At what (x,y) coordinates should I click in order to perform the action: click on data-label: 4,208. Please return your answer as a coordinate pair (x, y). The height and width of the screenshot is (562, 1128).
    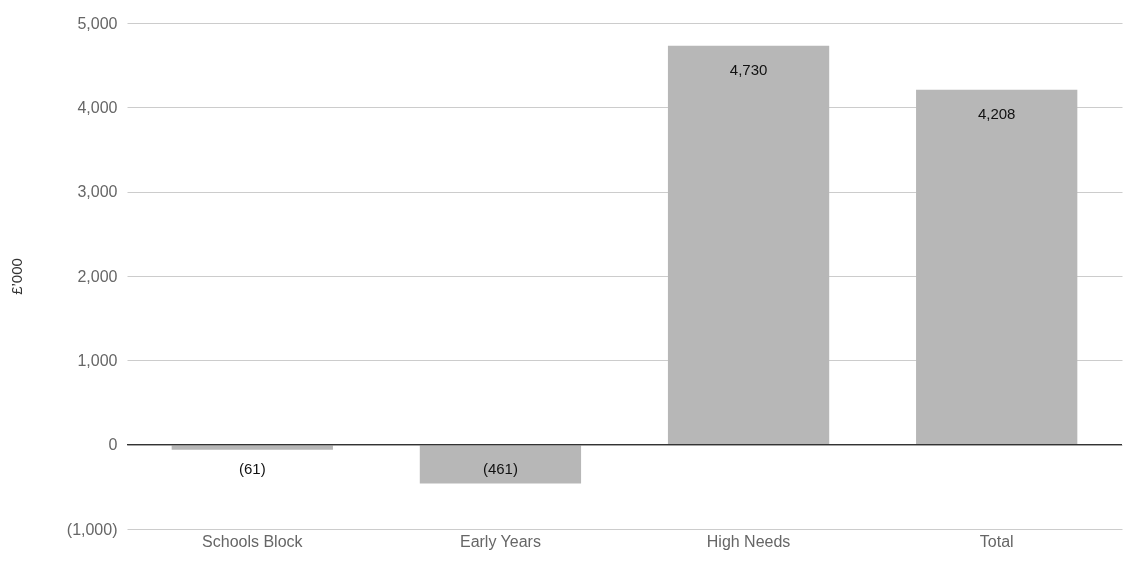
    Looking at the image, I should click on (996, 113).